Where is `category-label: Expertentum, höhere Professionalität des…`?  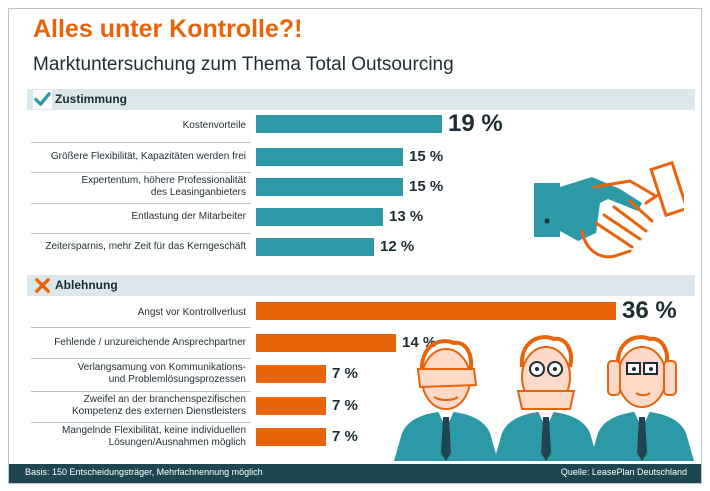 category-label: Expertentum, höhere Professionalität des… is located at coordinates (163, 186).